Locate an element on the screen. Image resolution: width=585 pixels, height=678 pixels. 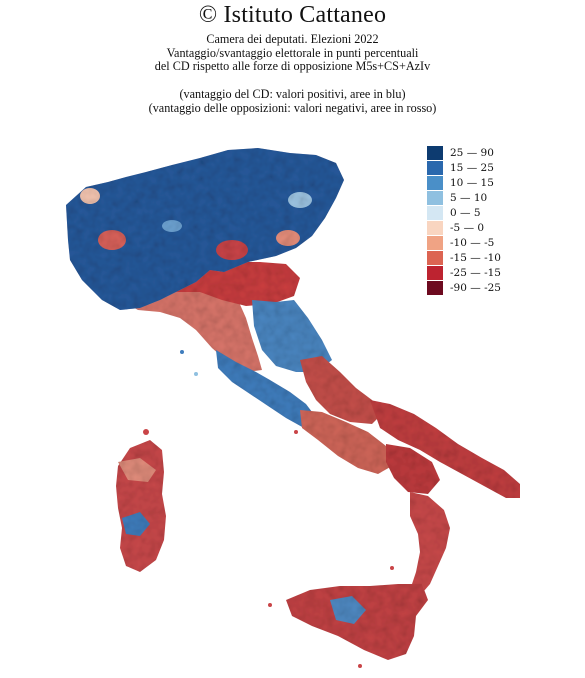
legend-label: -25 — -15 is located at coordinates (475, 273).